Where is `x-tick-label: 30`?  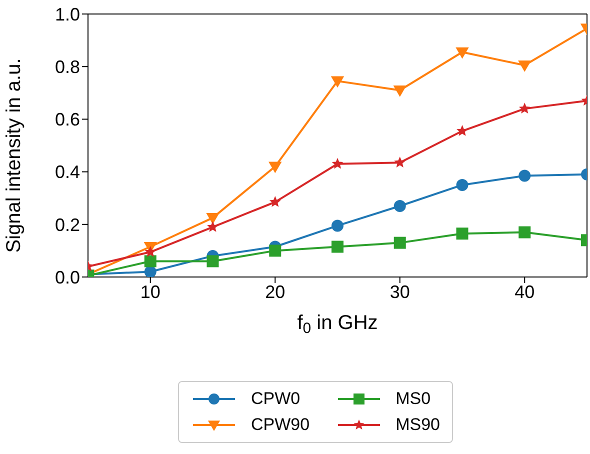
x-tick-label: 30 is located at coordinates (400, 292).